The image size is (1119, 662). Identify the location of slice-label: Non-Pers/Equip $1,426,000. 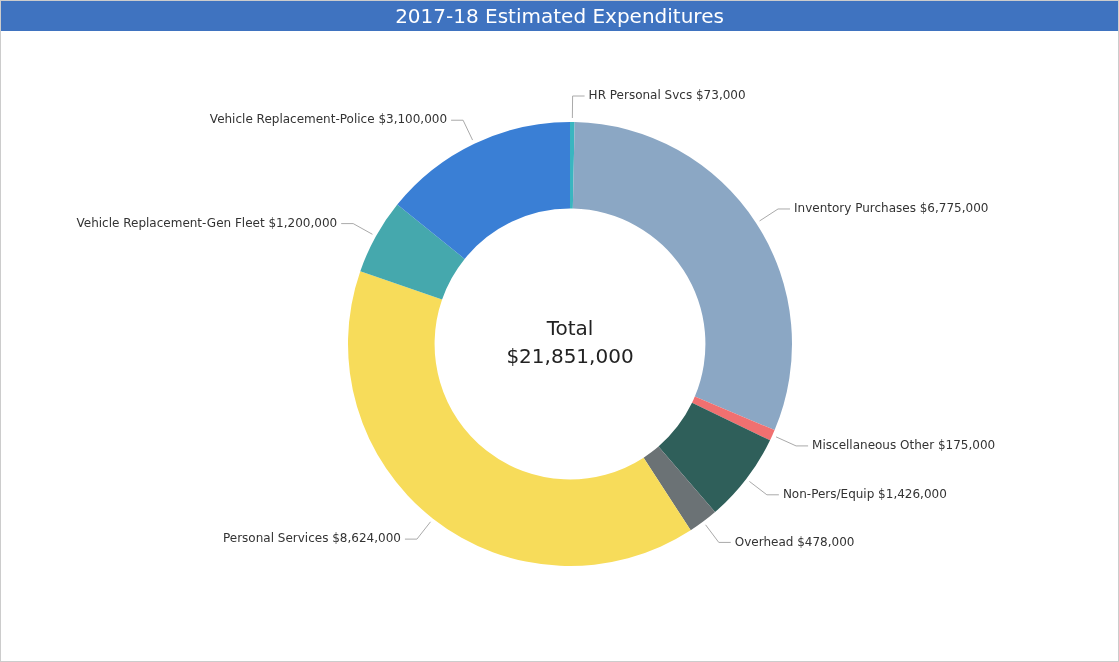
(864, 493).